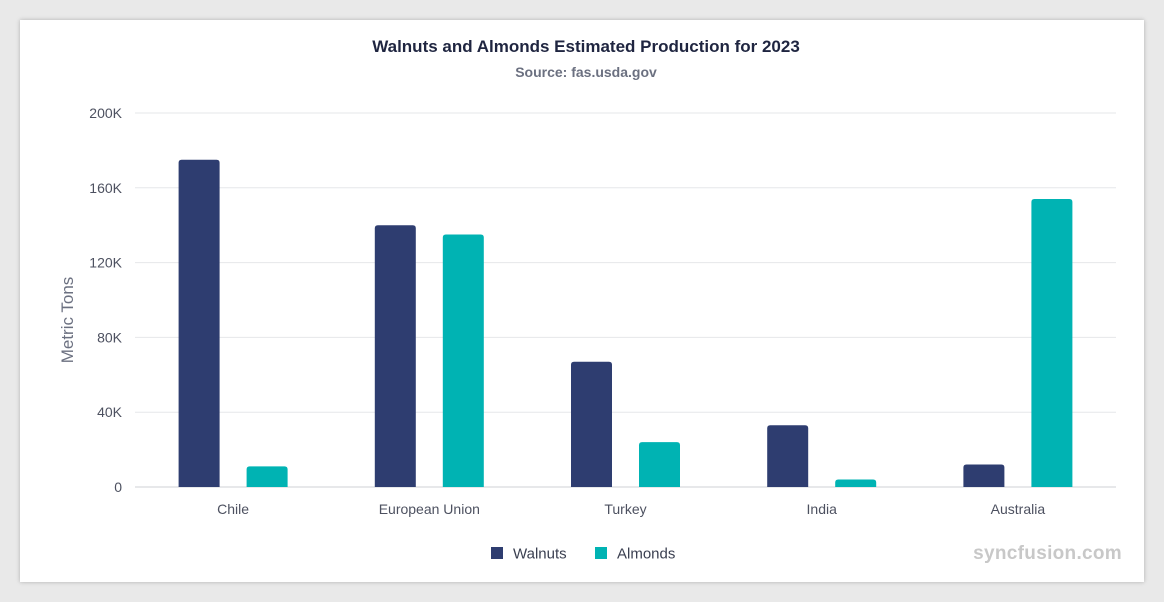  I want to click on bar-walnuts-chile, so click(199, 323).